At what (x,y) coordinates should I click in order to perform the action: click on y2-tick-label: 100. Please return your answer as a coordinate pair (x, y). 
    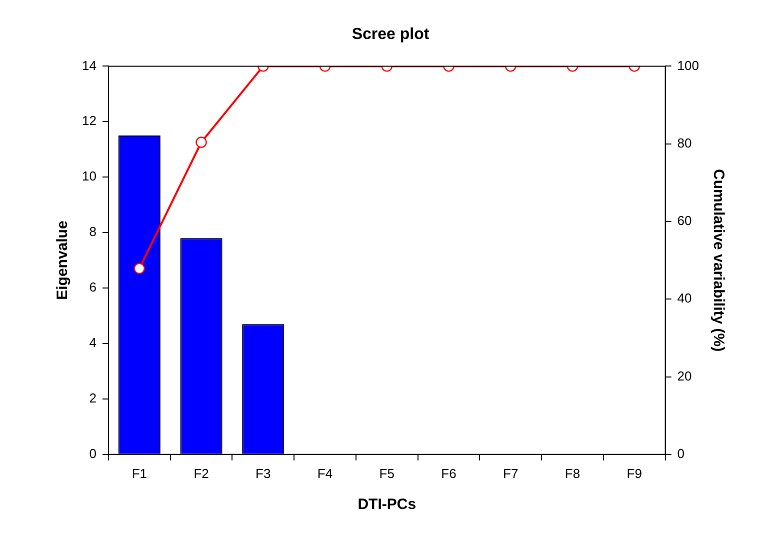
    Looking at the image, I should click on (688, 65).